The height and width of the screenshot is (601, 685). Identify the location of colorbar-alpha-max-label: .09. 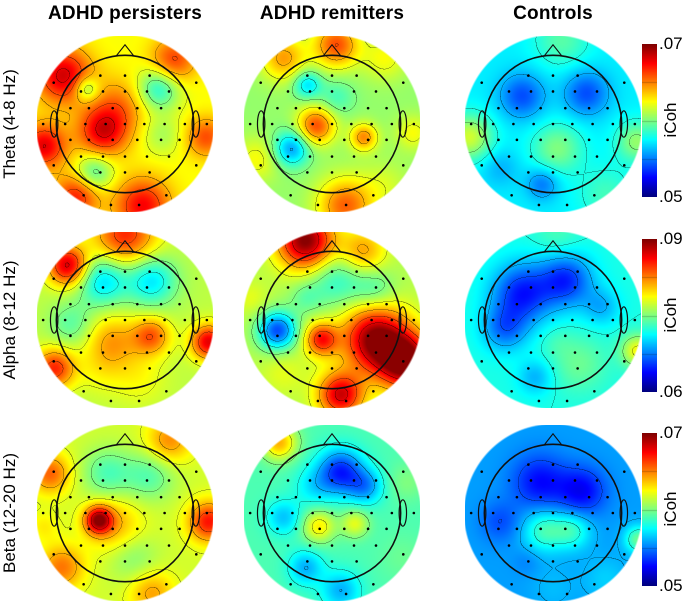
(671, 238).